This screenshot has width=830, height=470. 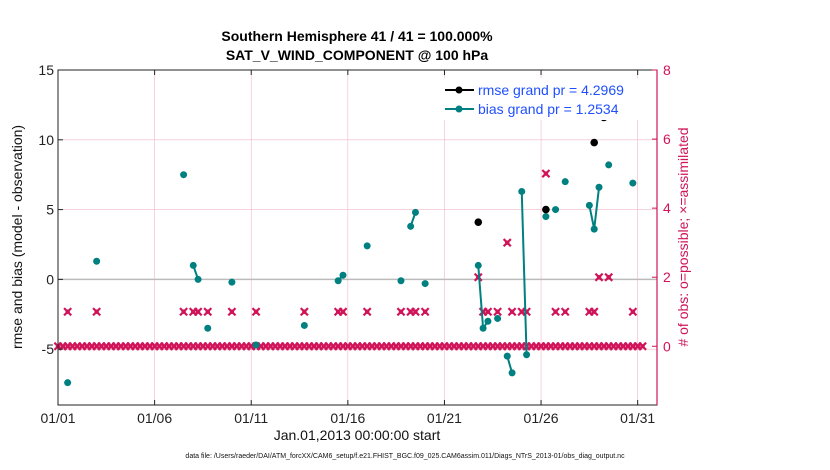 I want to click on legend-rmse-marker, so click(x=459, y=90).